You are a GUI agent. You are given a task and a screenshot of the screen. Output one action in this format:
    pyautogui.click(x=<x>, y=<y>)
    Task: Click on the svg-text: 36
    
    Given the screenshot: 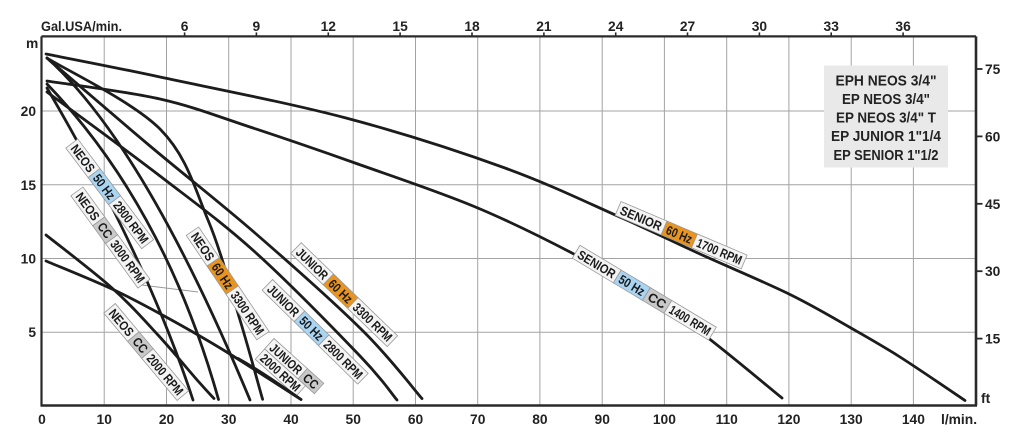 What is the action you would take?
    pyautogui.click(x=903, y=26)
    